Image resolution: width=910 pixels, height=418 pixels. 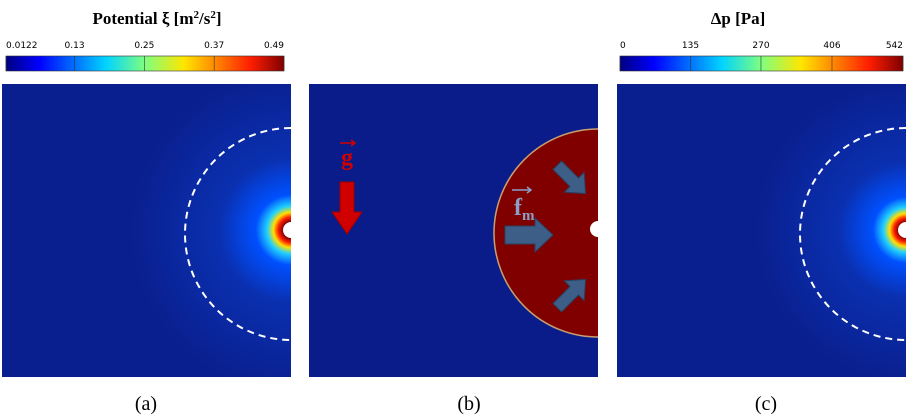 What do you see at coordinates (204, 18) in the screenshot?
I see `title-text: /s` at bounding box center [204, 18].